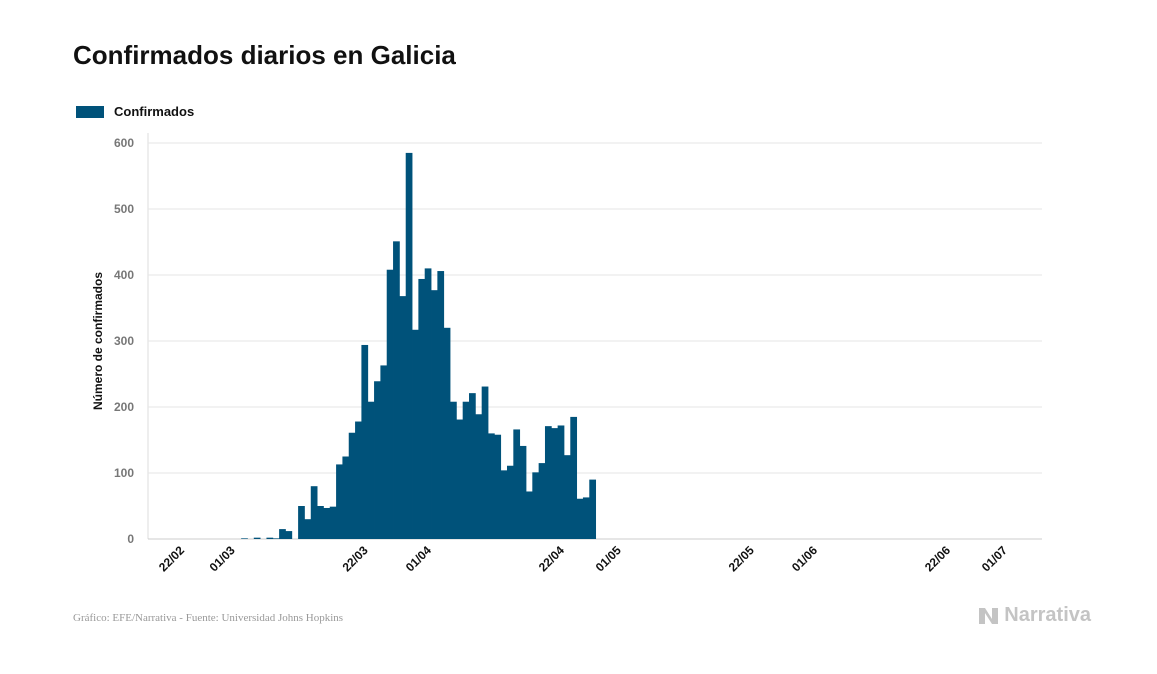  Describe the element at coordinates (244, 538) in the screenshot. I see `bar-03/03` at that location.